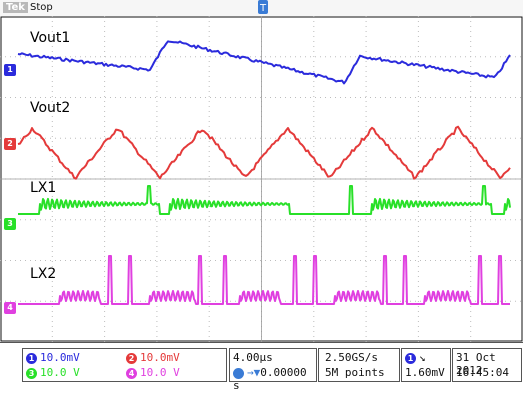 The width and height of the screenshot is (523, 395). I want to click on delay-value: 0.00000 s, so click(270, 379).